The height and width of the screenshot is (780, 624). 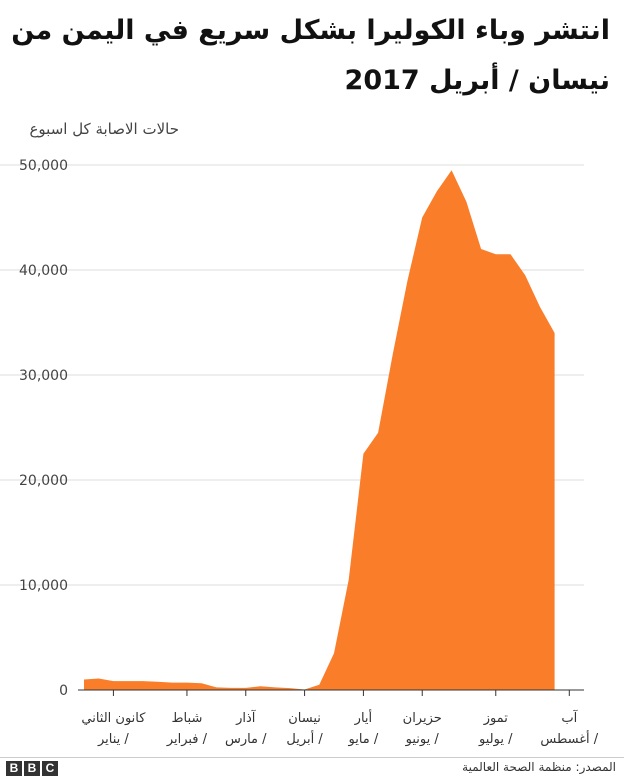 I want to click on x-tick-label: / مارس, so click(x=246, y=739).